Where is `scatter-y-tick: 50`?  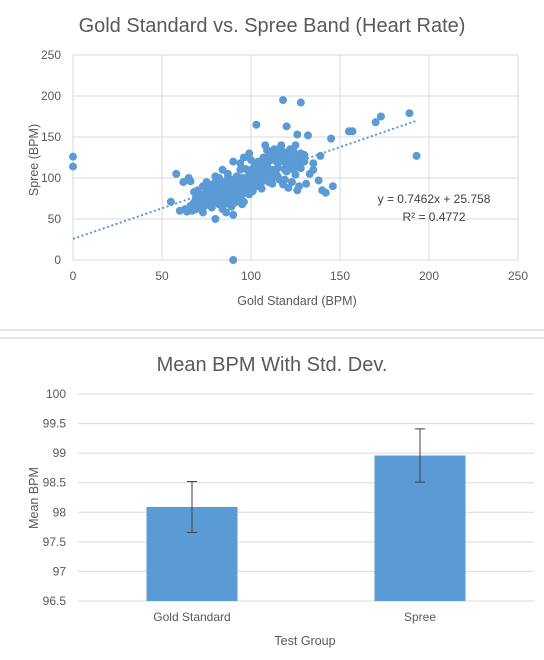
scatter-y-tick: 50 is located at coordinates (55, 219).